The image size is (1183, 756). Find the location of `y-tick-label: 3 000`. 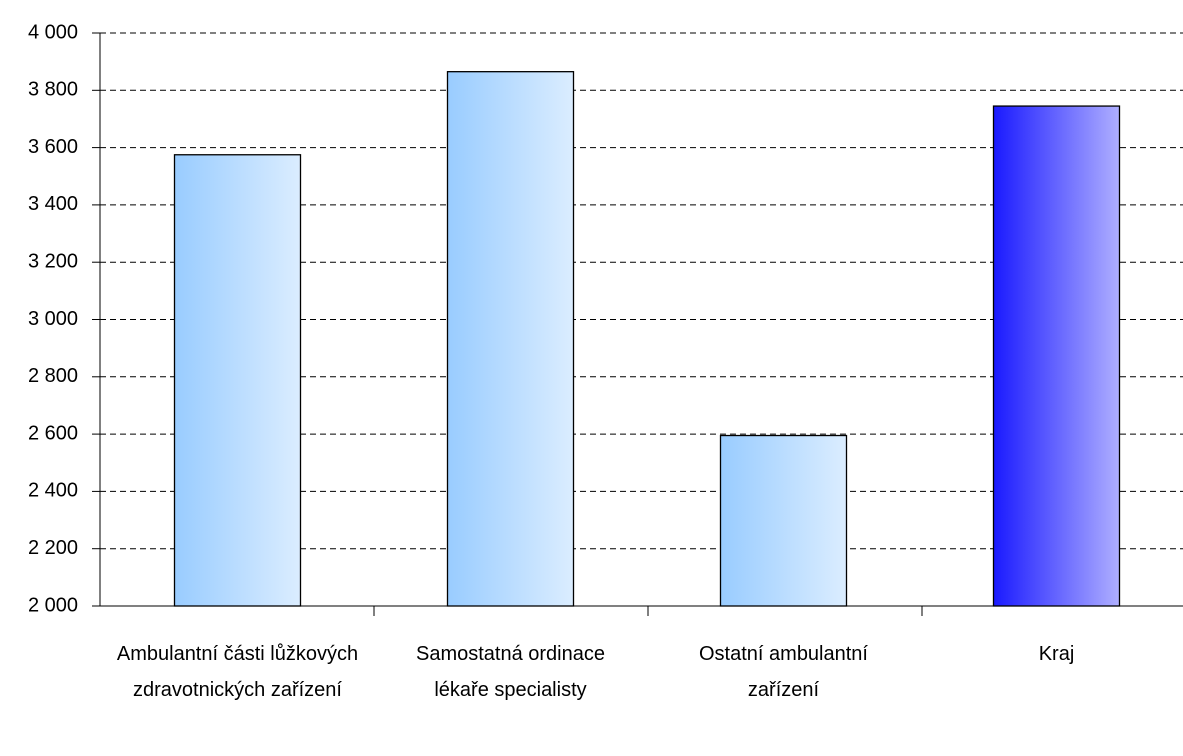

y-tick-label: 3 000 is located at coordinates (53, 319).